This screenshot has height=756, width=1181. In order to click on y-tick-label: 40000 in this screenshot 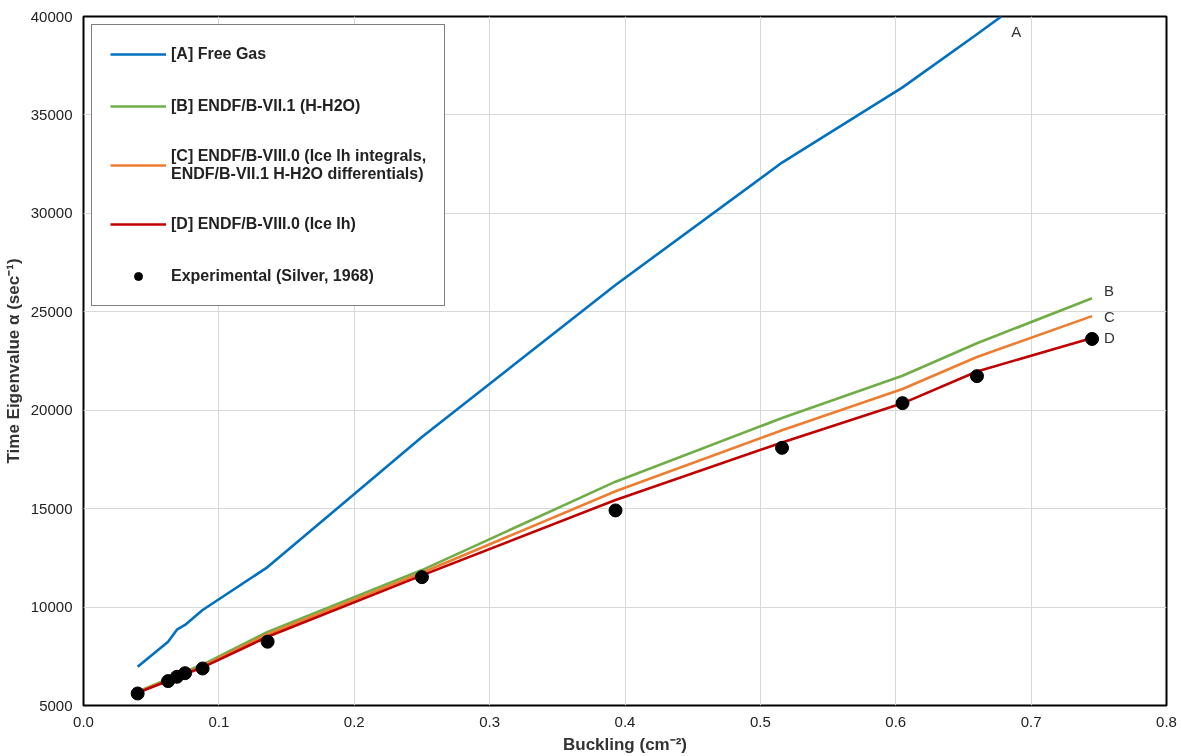, I will do `click(51, 16)`.